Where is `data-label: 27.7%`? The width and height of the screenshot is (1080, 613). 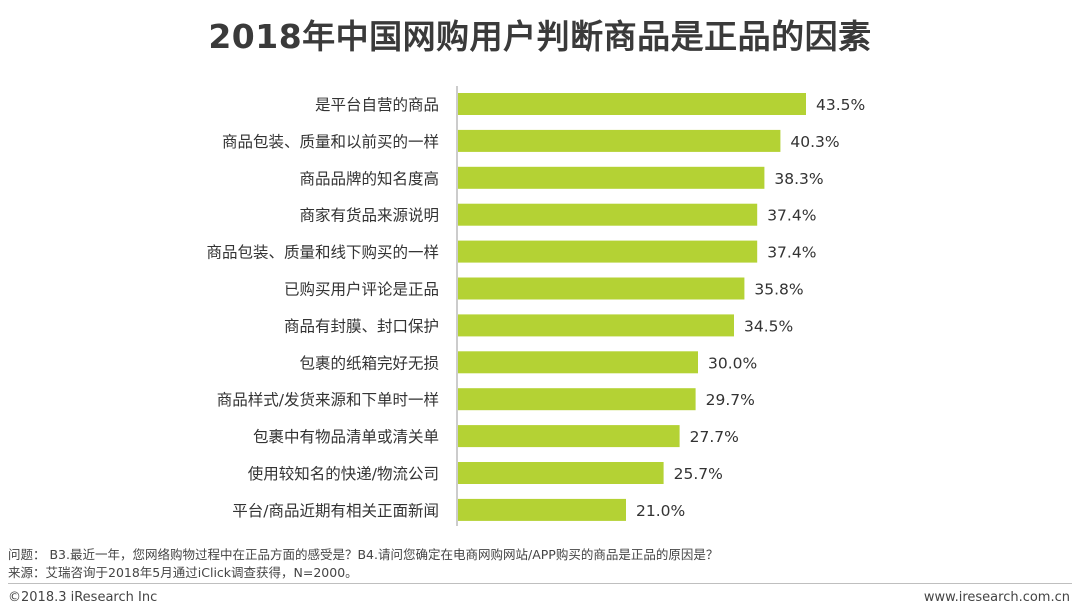
data-label: 27.7% is located at coordinates (714, 437).